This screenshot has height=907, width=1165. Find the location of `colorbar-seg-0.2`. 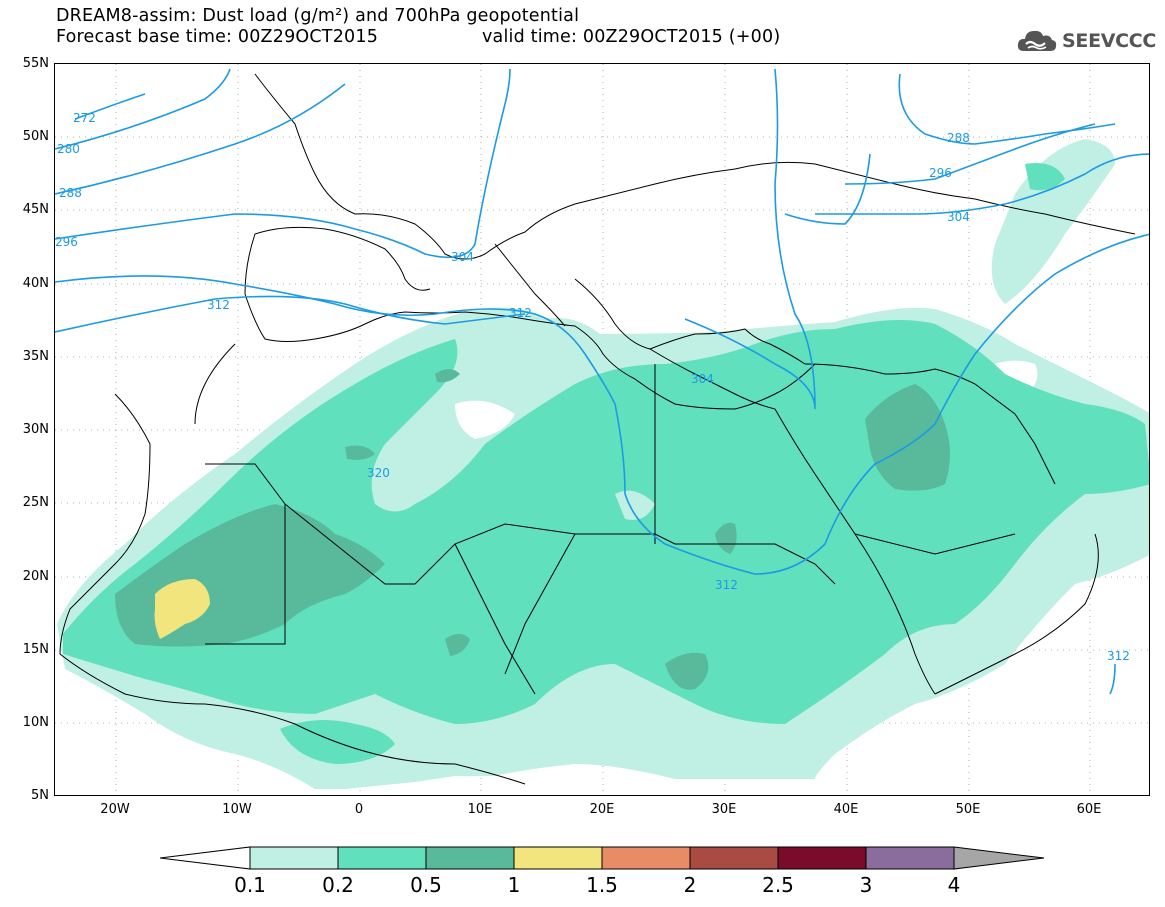

colorbar-seg-0.2 is located at coordinates (382, 858).